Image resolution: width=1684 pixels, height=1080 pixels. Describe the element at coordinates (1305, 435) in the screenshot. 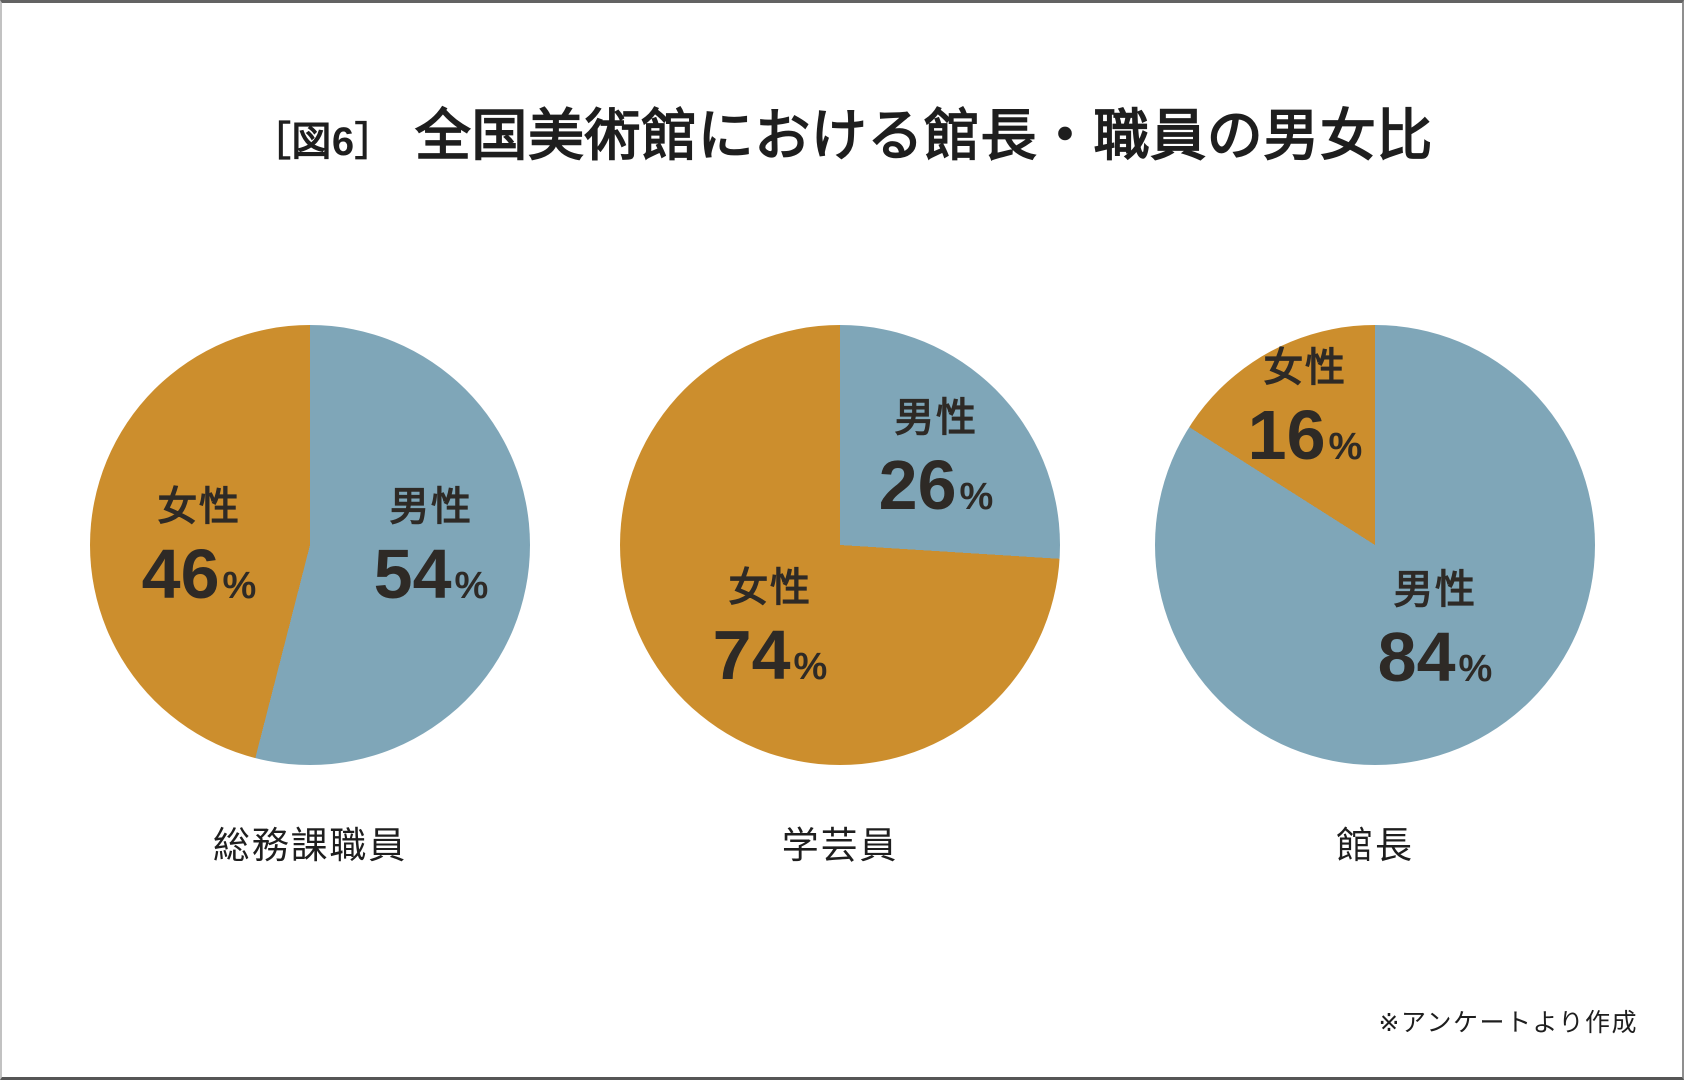

I see `slice-value-female: 16%` at that location.